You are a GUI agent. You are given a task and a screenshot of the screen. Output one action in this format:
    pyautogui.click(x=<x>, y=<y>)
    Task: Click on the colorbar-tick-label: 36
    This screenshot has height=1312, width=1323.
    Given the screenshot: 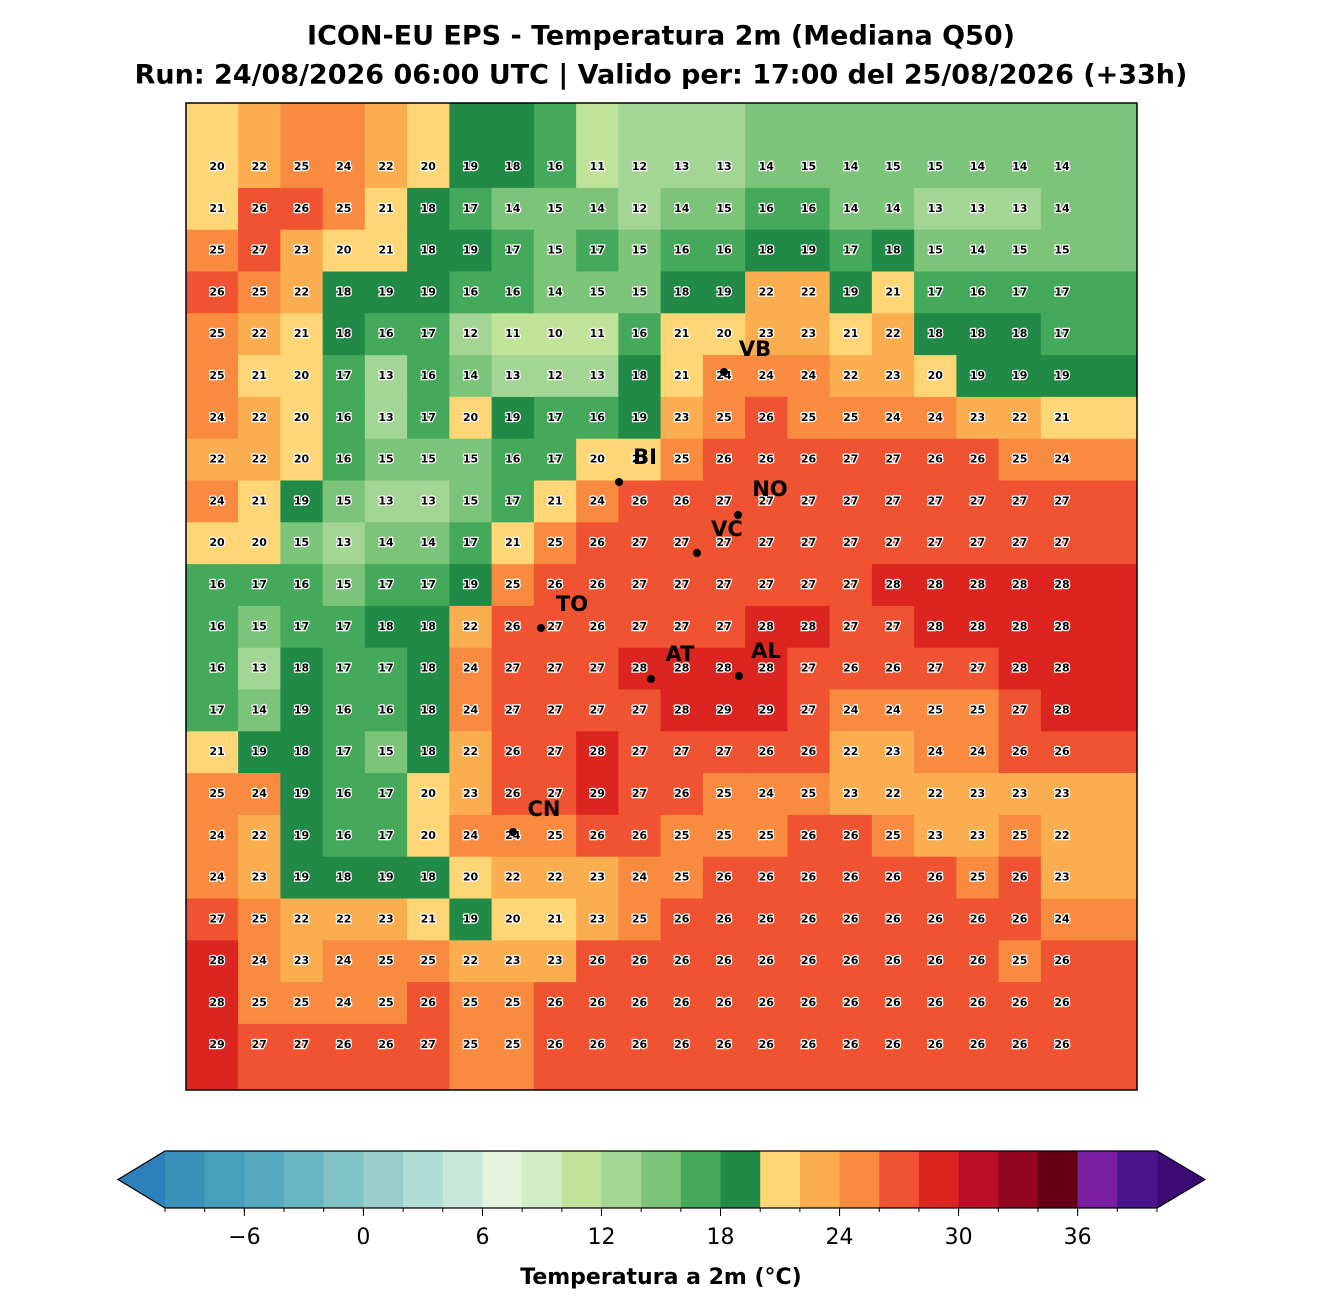 What is the action you would take?
    pyautogui.click(x=1078, y=1237)
    